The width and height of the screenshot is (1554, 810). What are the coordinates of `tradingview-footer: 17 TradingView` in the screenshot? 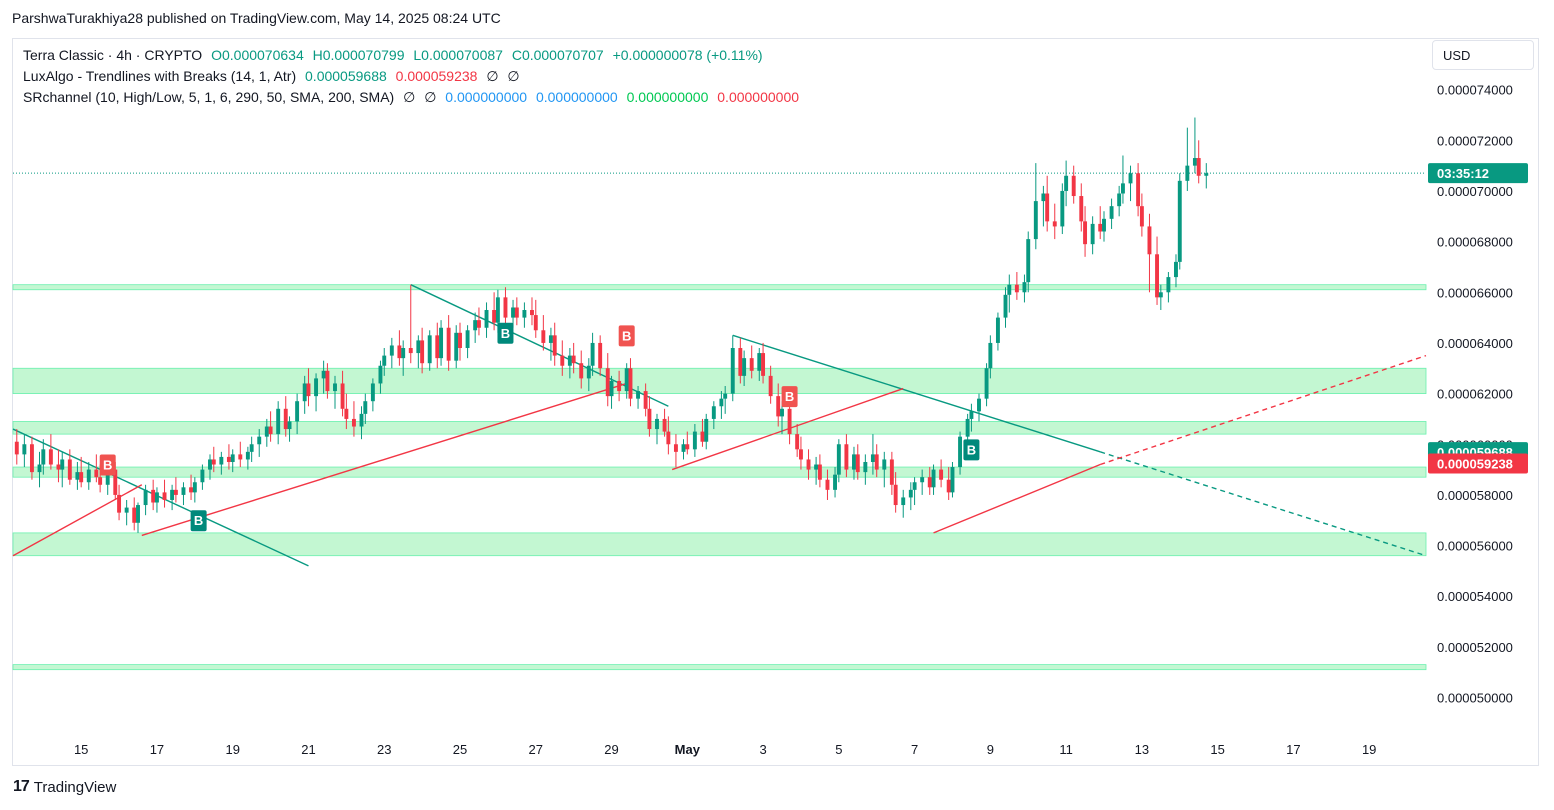 It's located at (64, 787).